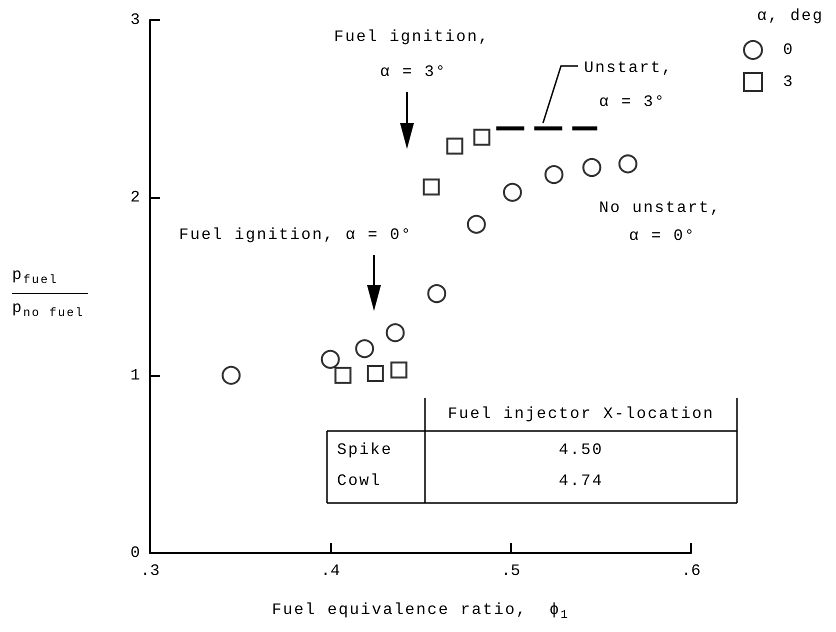 This screenshot has height=632, width=836. I want to click on x-axis-title: Fuel equivalence ratio, ϕ$_{1}$, so click(420, 612).